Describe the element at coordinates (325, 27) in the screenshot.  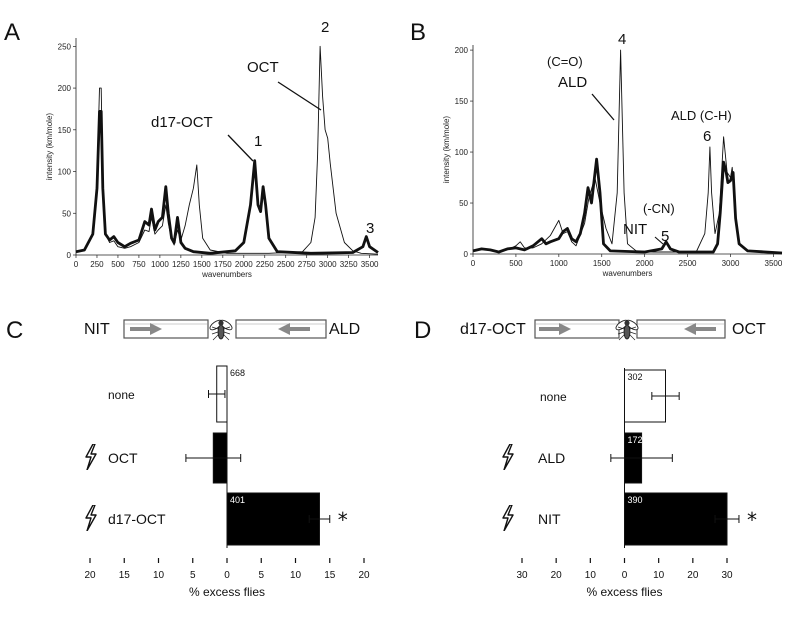
I see `peak-2-label: 2` at that location.